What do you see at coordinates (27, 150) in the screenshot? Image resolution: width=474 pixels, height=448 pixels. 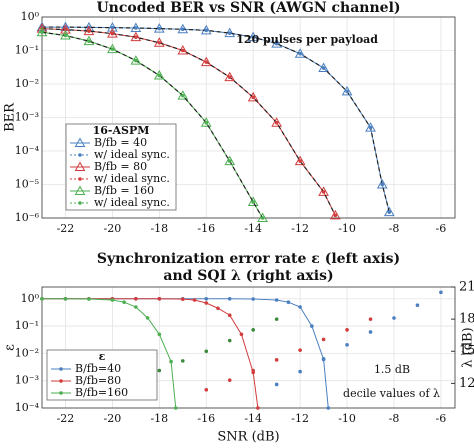 I see `y-tick-label: 10⁻⁴` at bounding box center [27, 150].